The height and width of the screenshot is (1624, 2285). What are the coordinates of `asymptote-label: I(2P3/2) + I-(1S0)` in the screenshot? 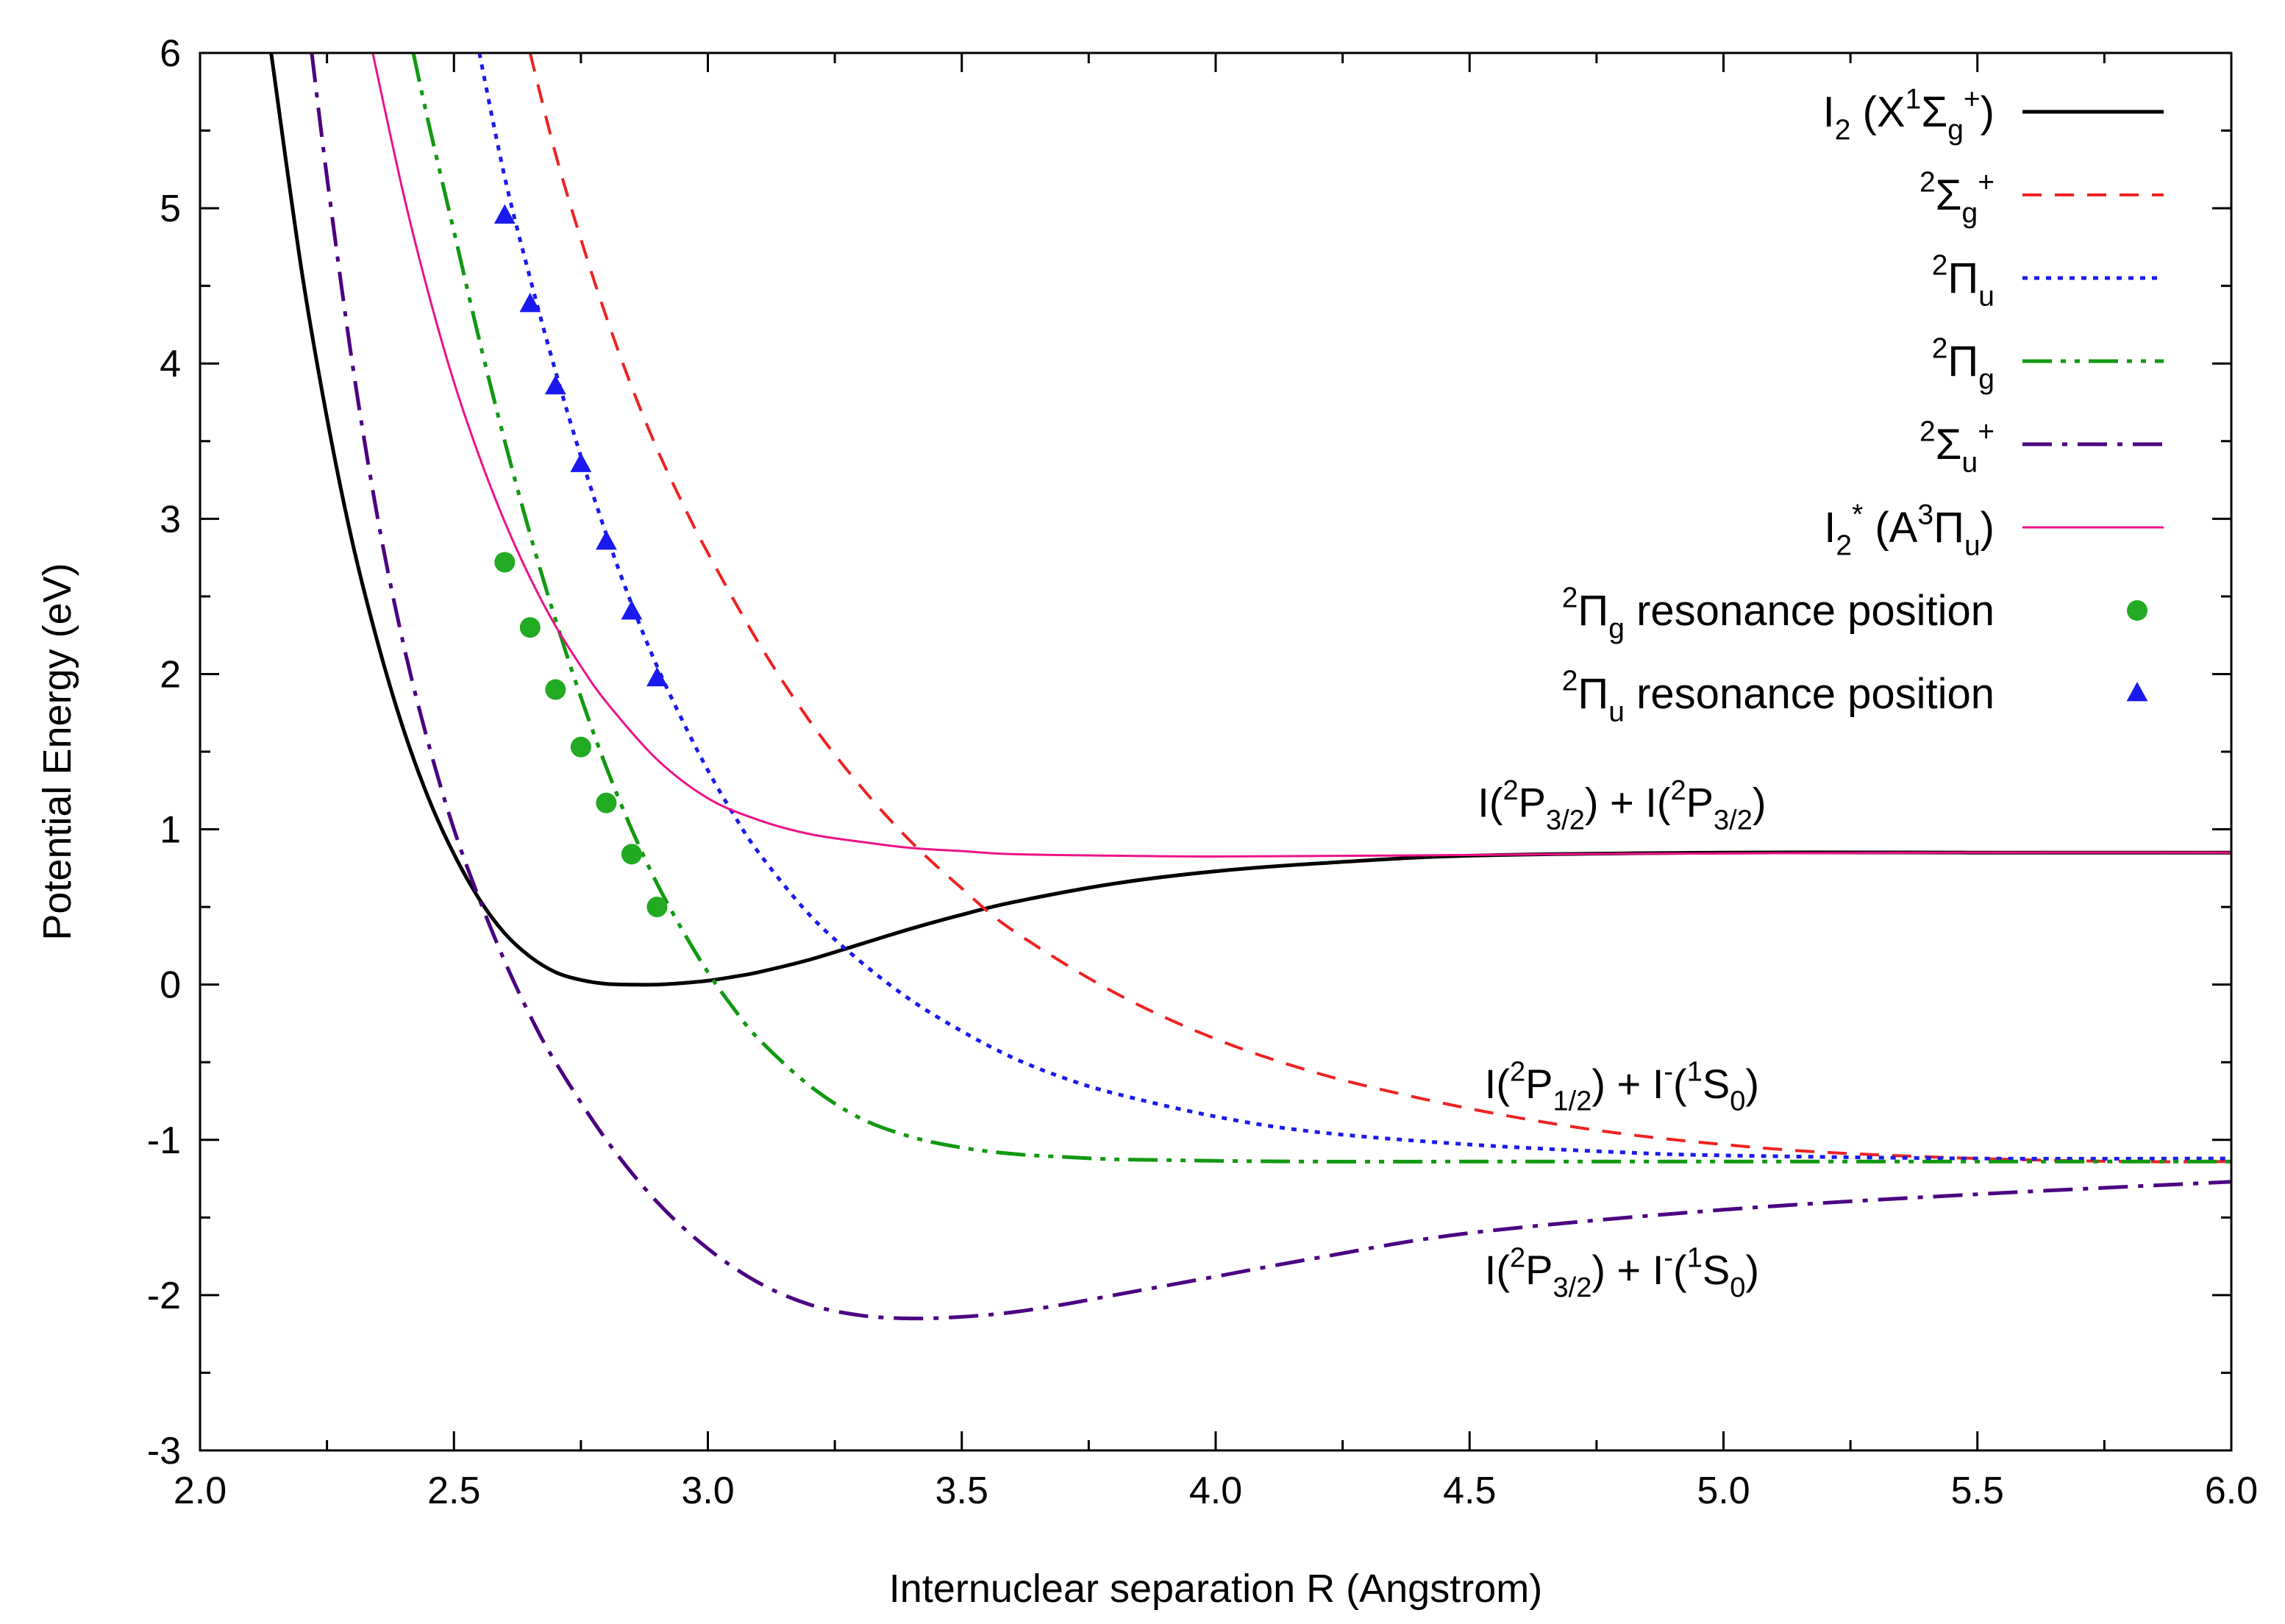 It's located at (1622, 1273).